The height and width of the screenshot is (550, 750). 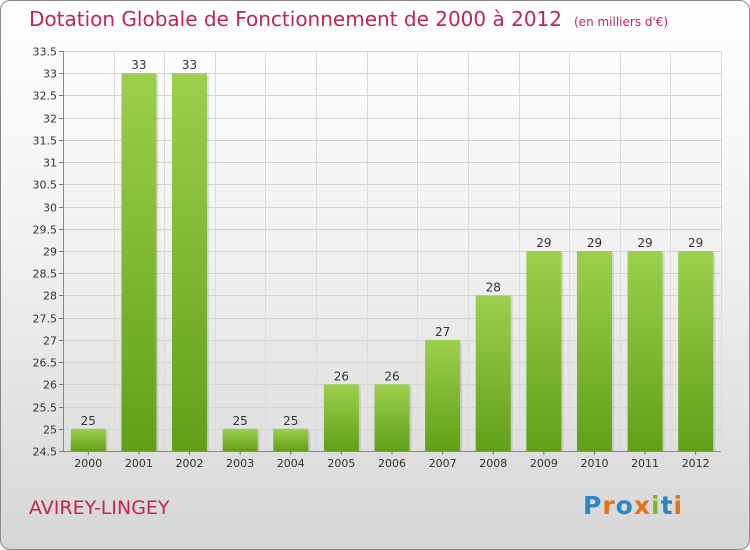 What do you see at coordinates (45, 319) in the screenshot?
I see `y-tick-label: 27.5` at bounding box center [45, 319].